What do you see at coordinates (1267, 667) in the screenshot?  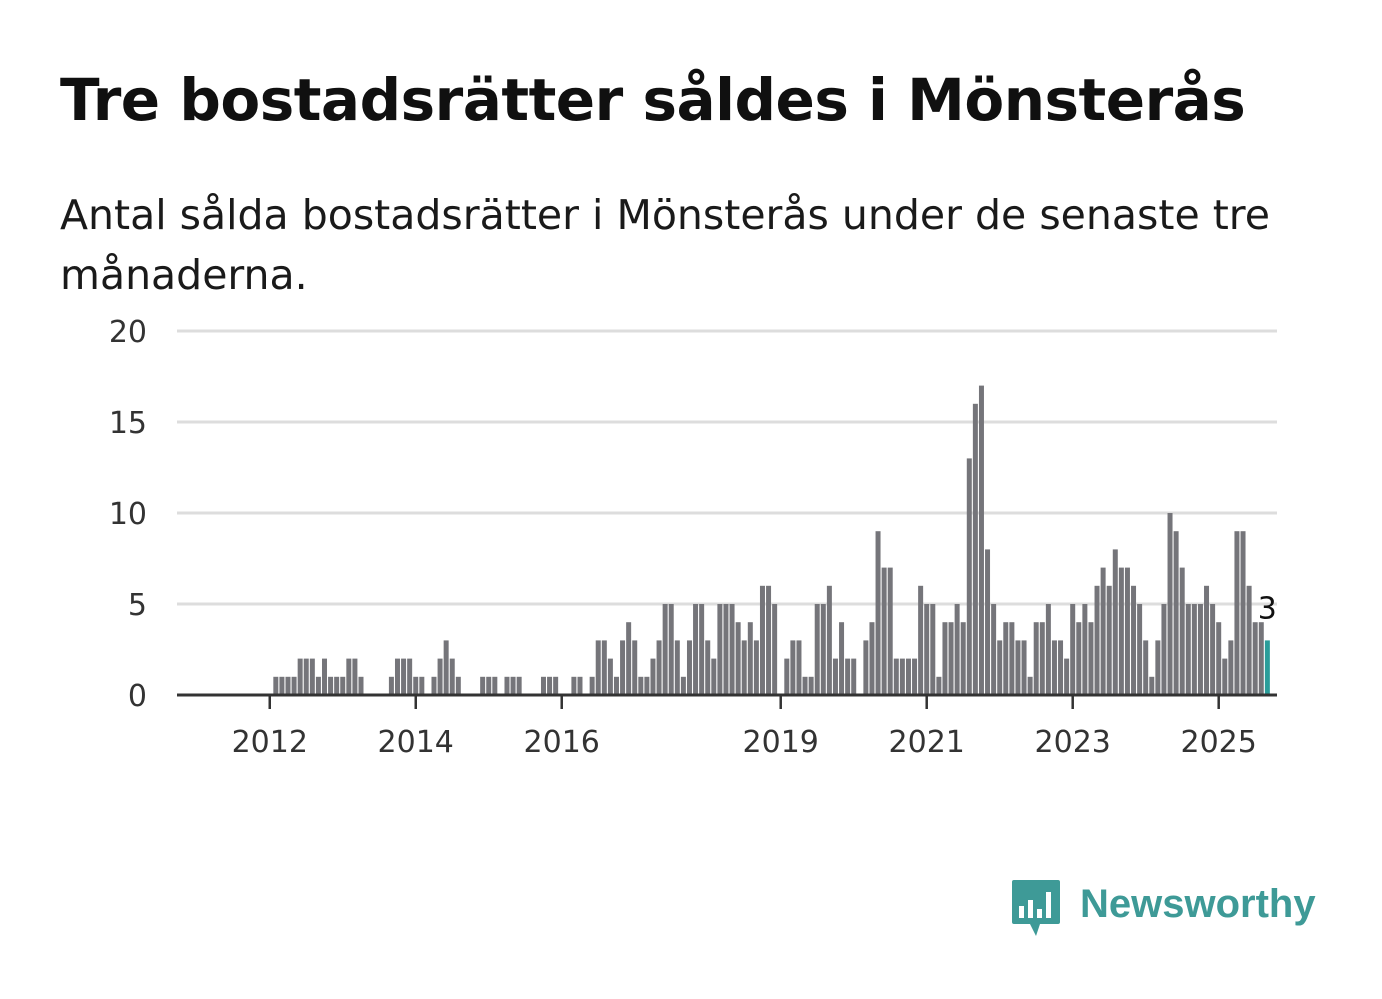 I see `highlight-bar` at bounding box center [1267, 667].